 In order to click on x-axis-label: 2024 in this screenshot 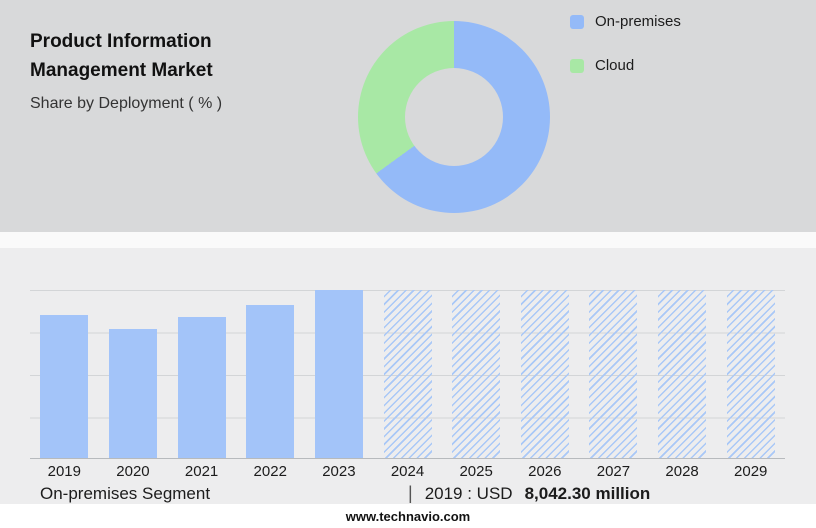, I will do `click(407, 471)`.